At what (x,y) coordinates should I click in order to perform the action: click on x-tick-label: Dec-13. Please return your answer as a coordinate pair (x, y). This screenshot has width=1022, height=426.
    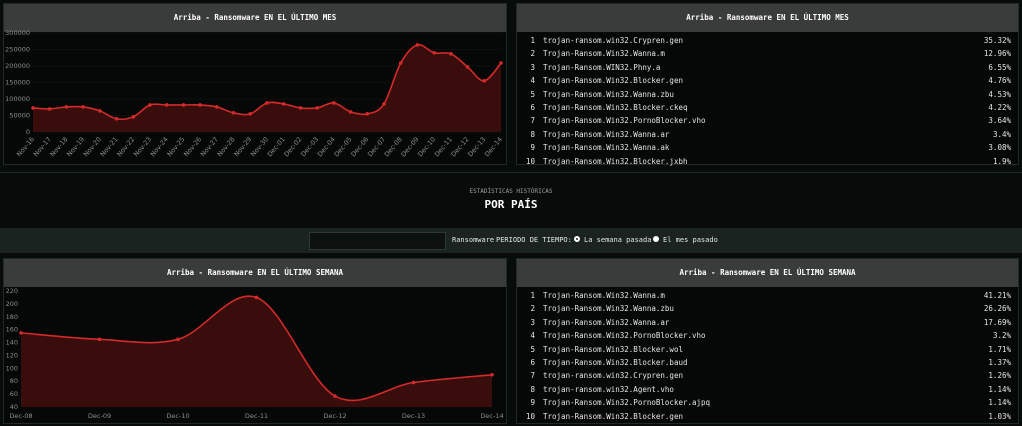
    Looking at the image, I should click on (413, 416).